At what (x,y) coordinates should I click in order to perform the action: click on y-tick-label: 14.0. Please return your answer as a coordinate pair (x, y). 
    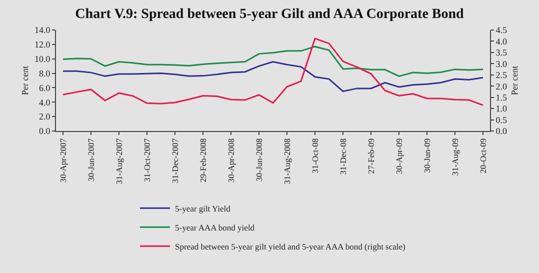
    Looking at the image, I should click on (42, 30).